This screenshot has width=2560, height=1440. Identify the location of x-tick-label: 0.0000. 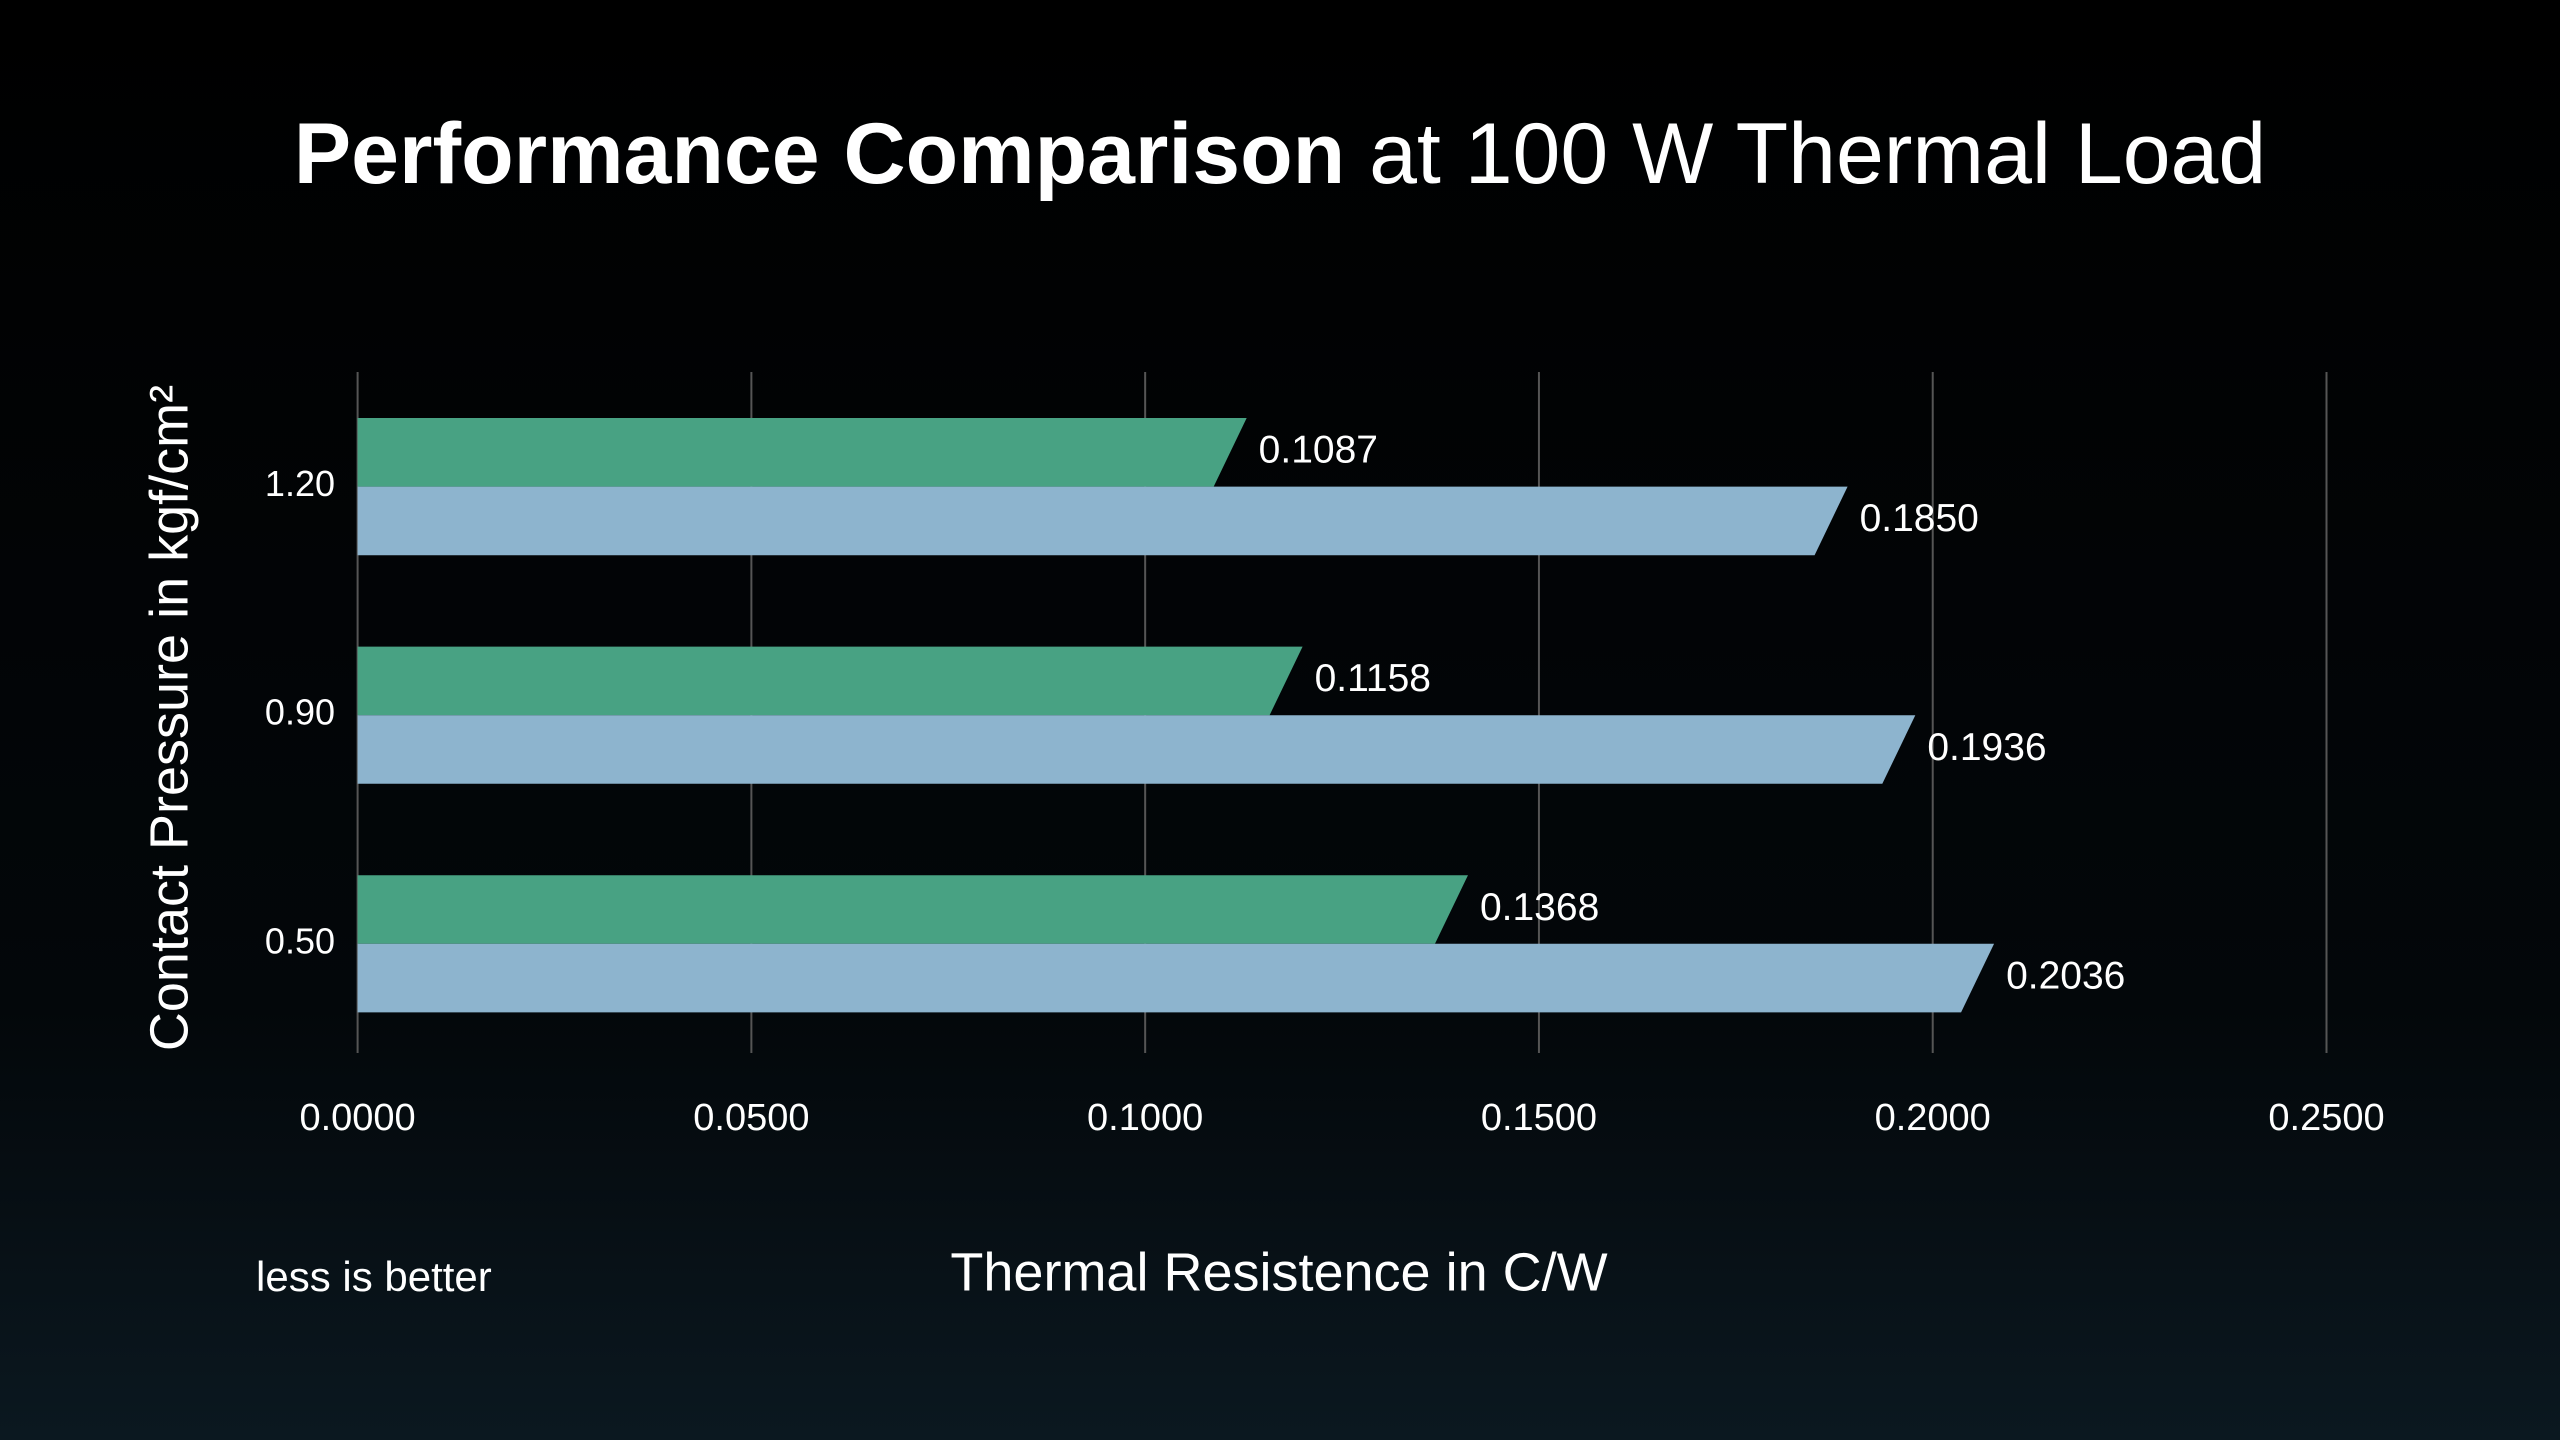
(357, 1118).